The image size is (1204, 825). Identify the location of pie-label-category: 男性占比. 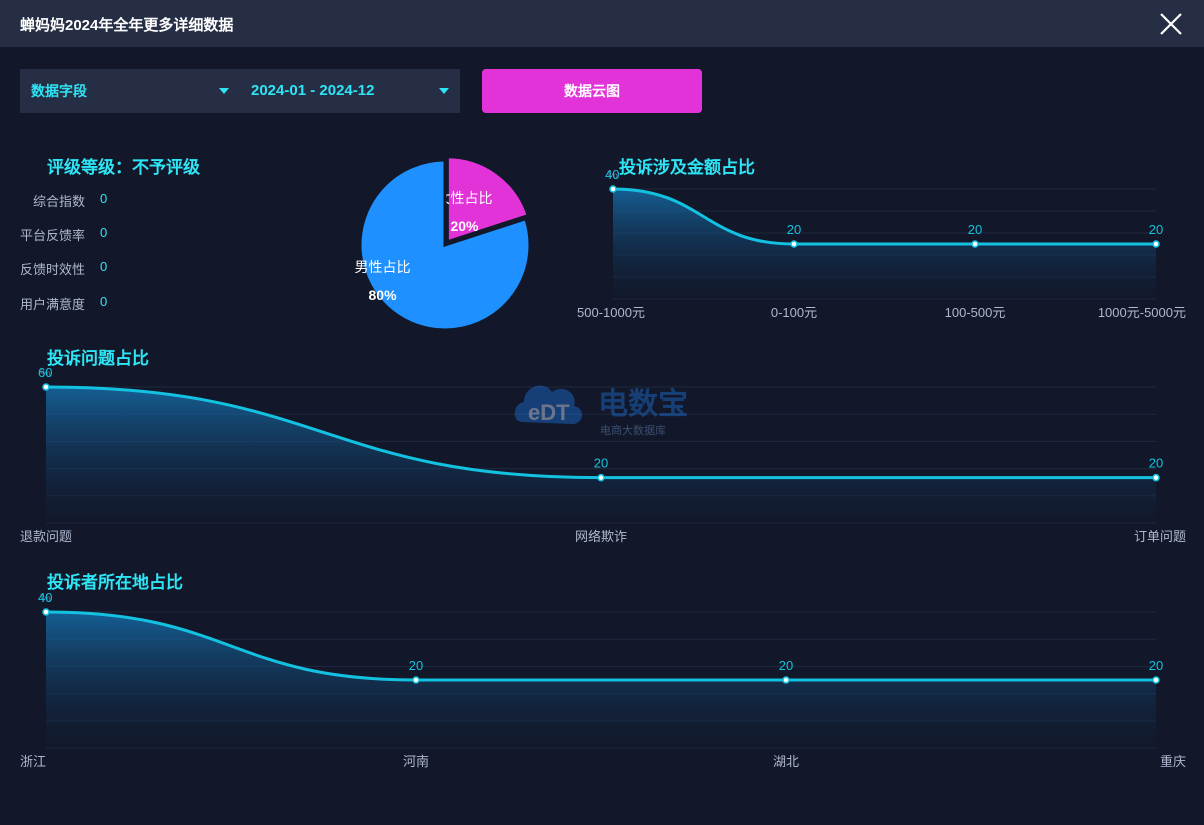
(383, 267).